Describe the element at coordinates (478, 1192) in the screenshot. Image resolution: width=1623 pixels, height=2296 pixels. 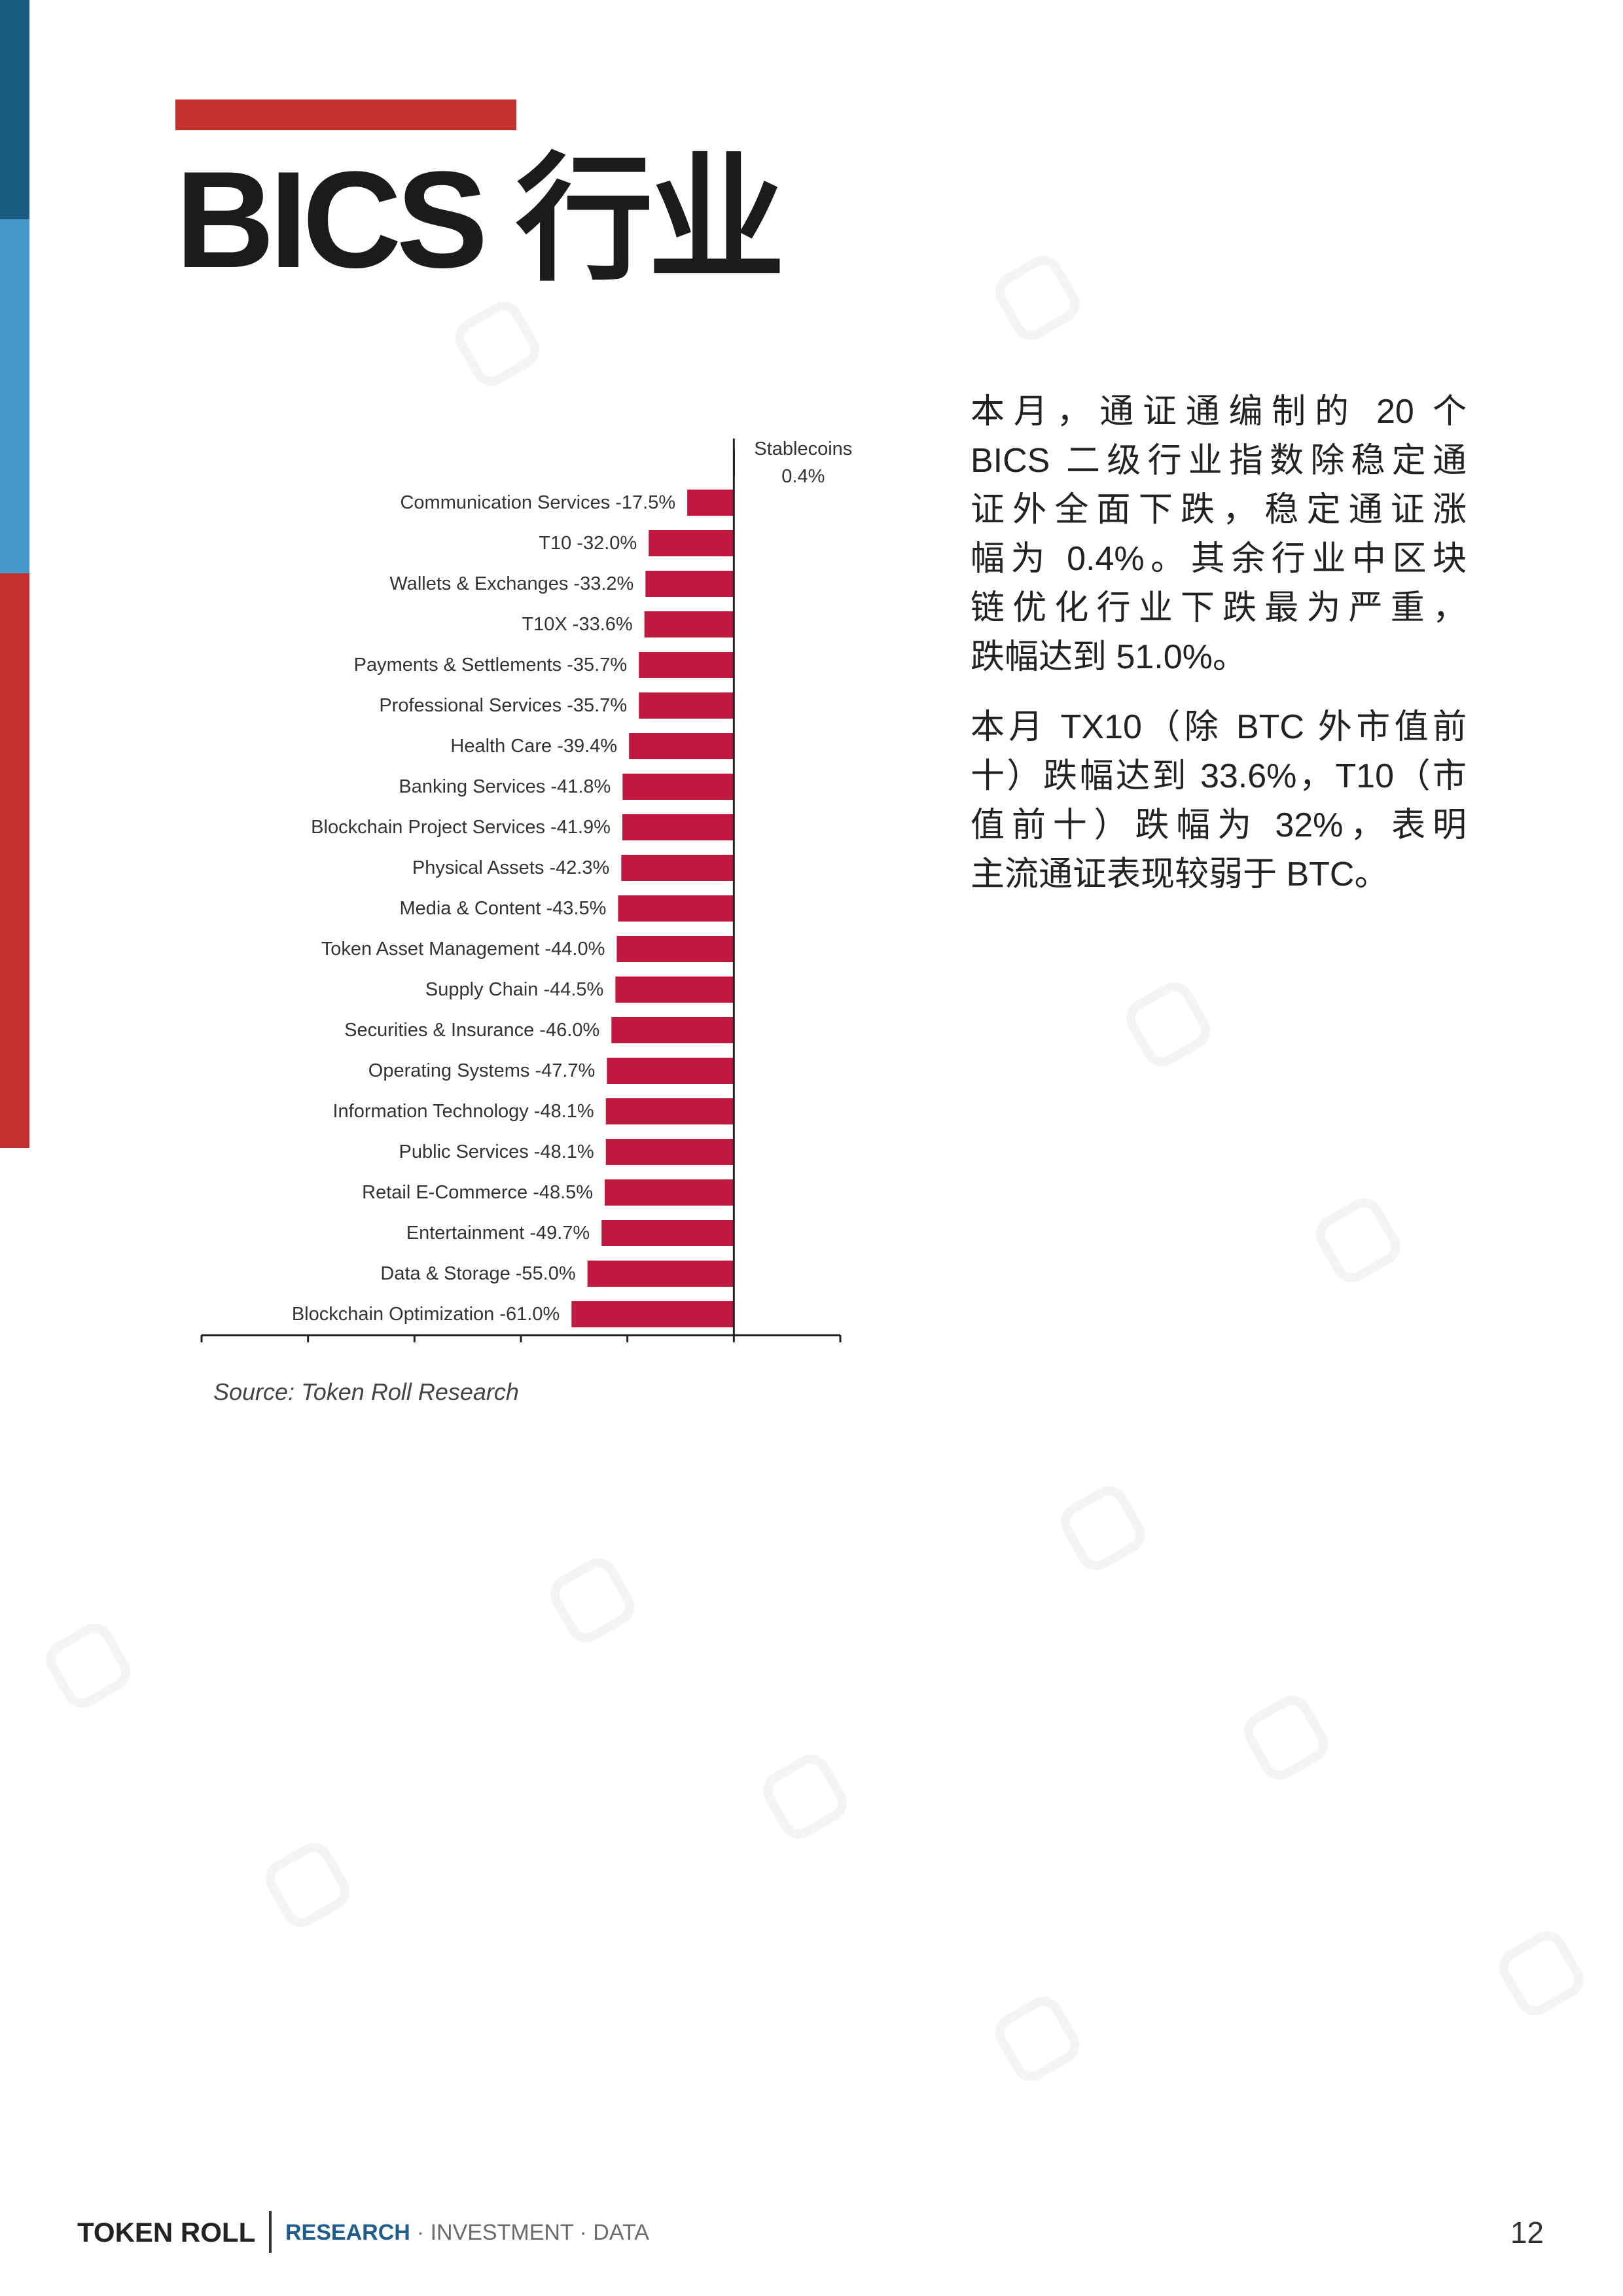
I see `bar-label-retail-e-commerce: Retail E-Commerce -48.5%` at that location.